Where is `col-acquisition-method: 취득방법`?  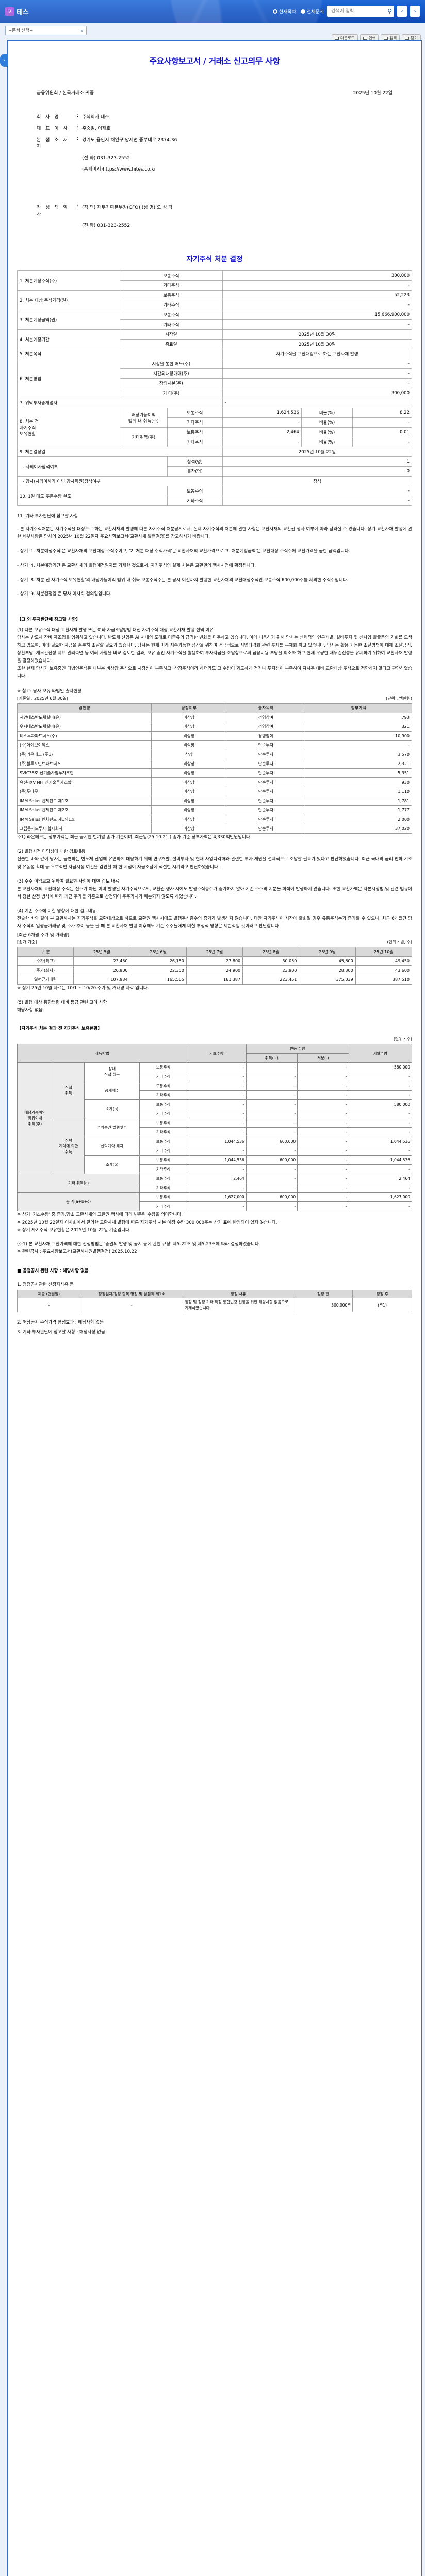
col-acquisition-method: 취득방법 is located at coordinates (102, 1053).